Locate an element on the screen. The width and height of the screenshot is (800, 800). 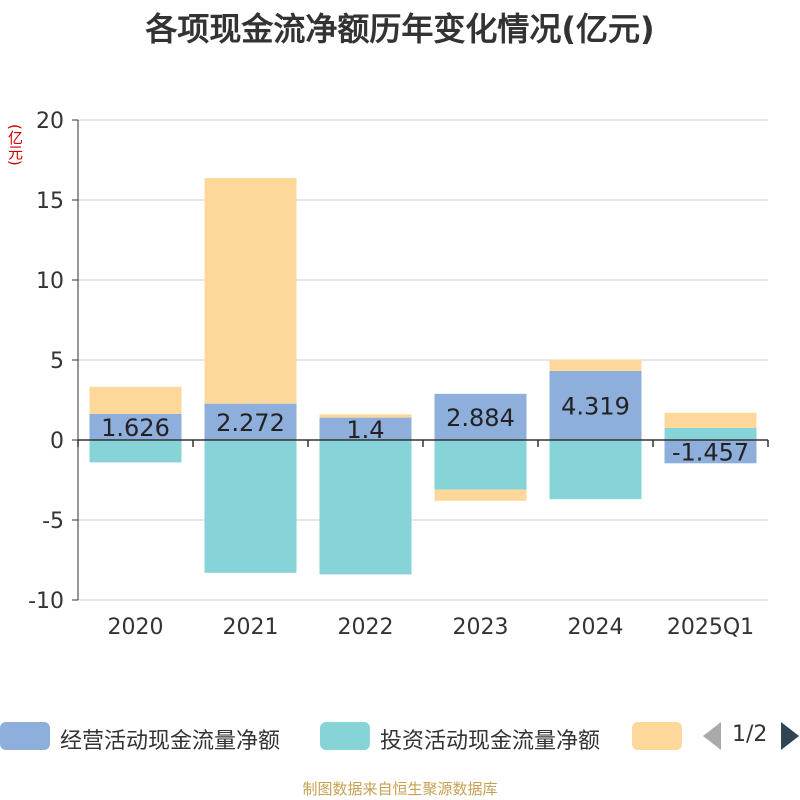
data-label: 1.626 is located at coordinates (135, 428).